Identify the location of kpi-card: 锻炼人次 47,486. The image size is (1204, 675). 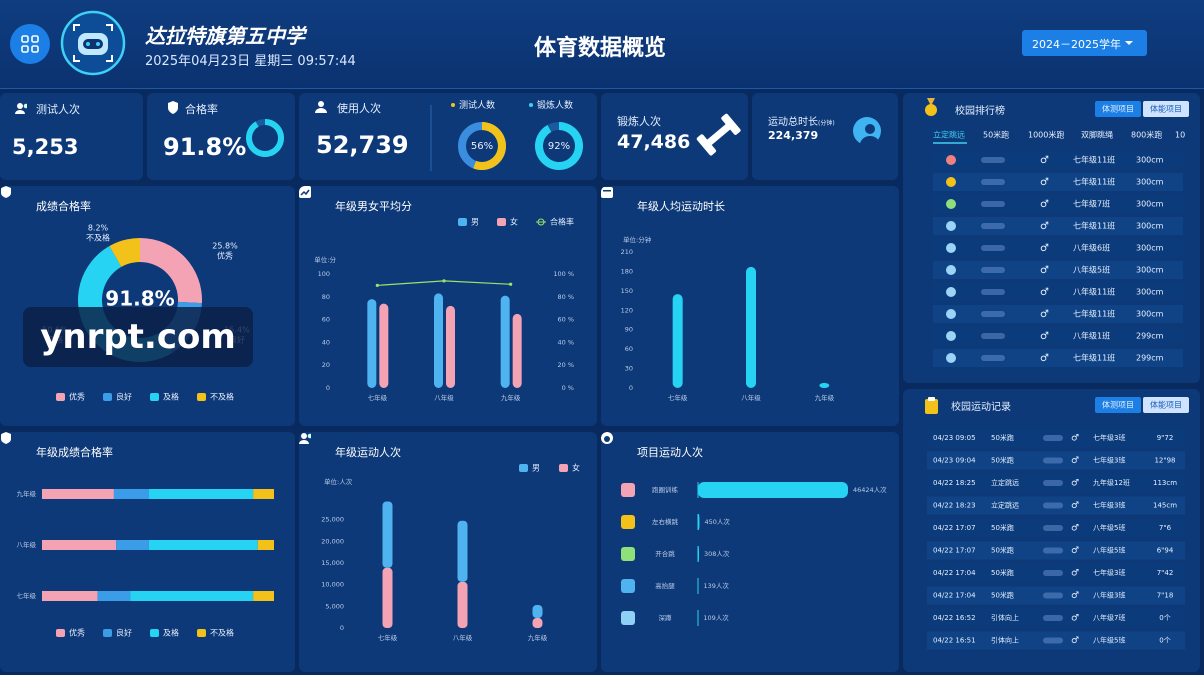
(674, 136).